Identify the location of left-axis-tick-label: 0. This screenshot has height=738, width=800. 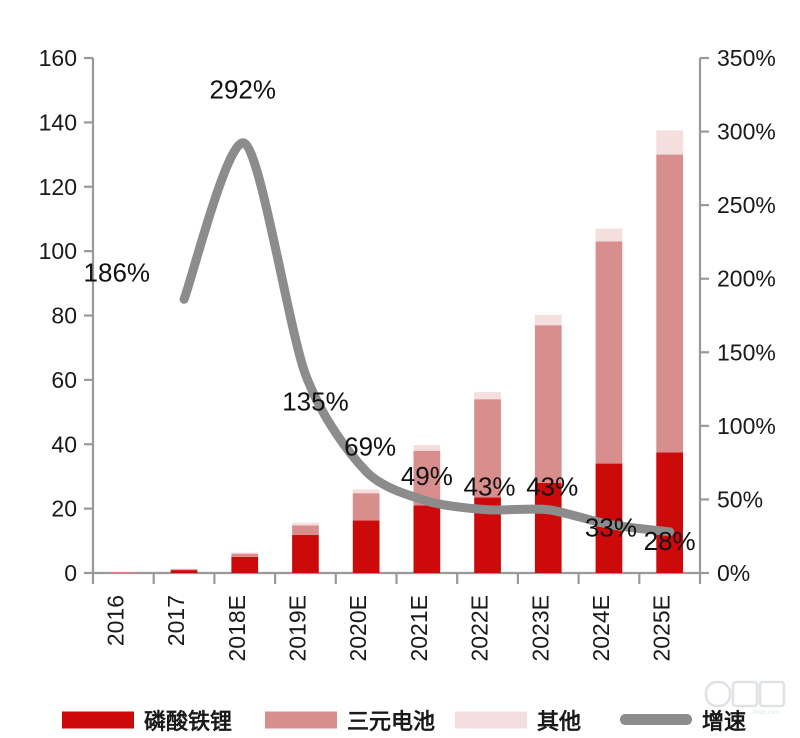
(70, 573).